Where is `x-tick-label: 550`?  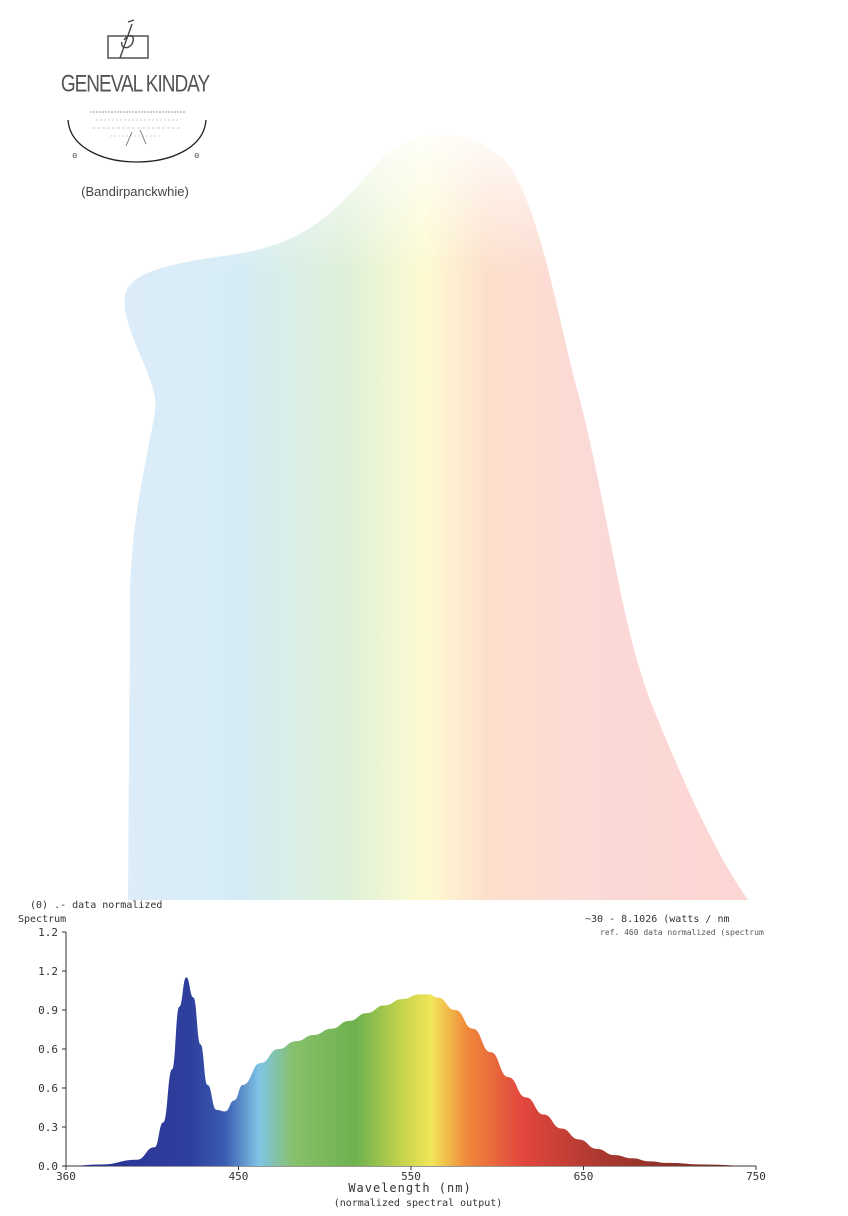 x-tick-label: 550 is located at coordinates (411, 1176).